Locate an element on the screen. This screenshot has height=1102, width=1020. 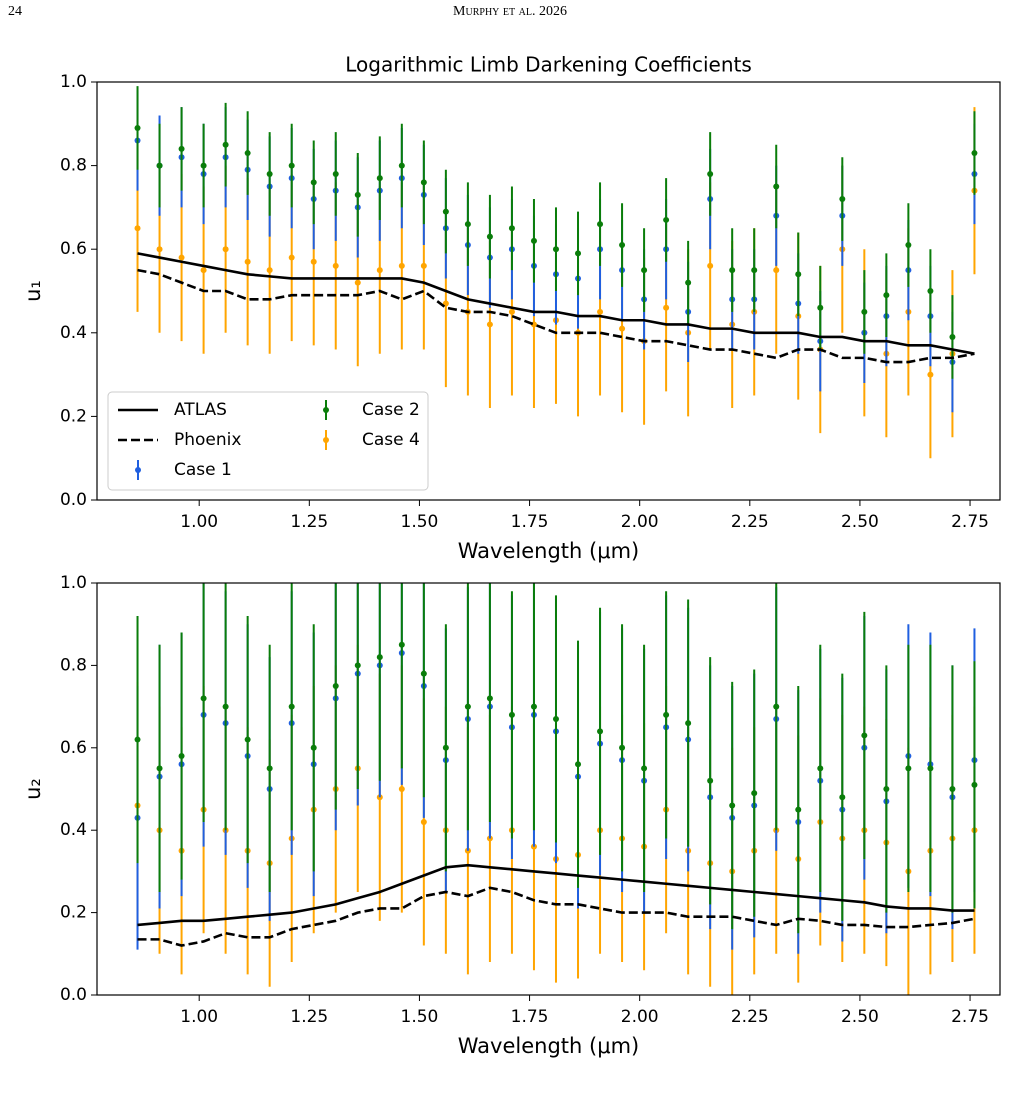
x-tick-label: 1.50 is located at coordinates (420, 1017).